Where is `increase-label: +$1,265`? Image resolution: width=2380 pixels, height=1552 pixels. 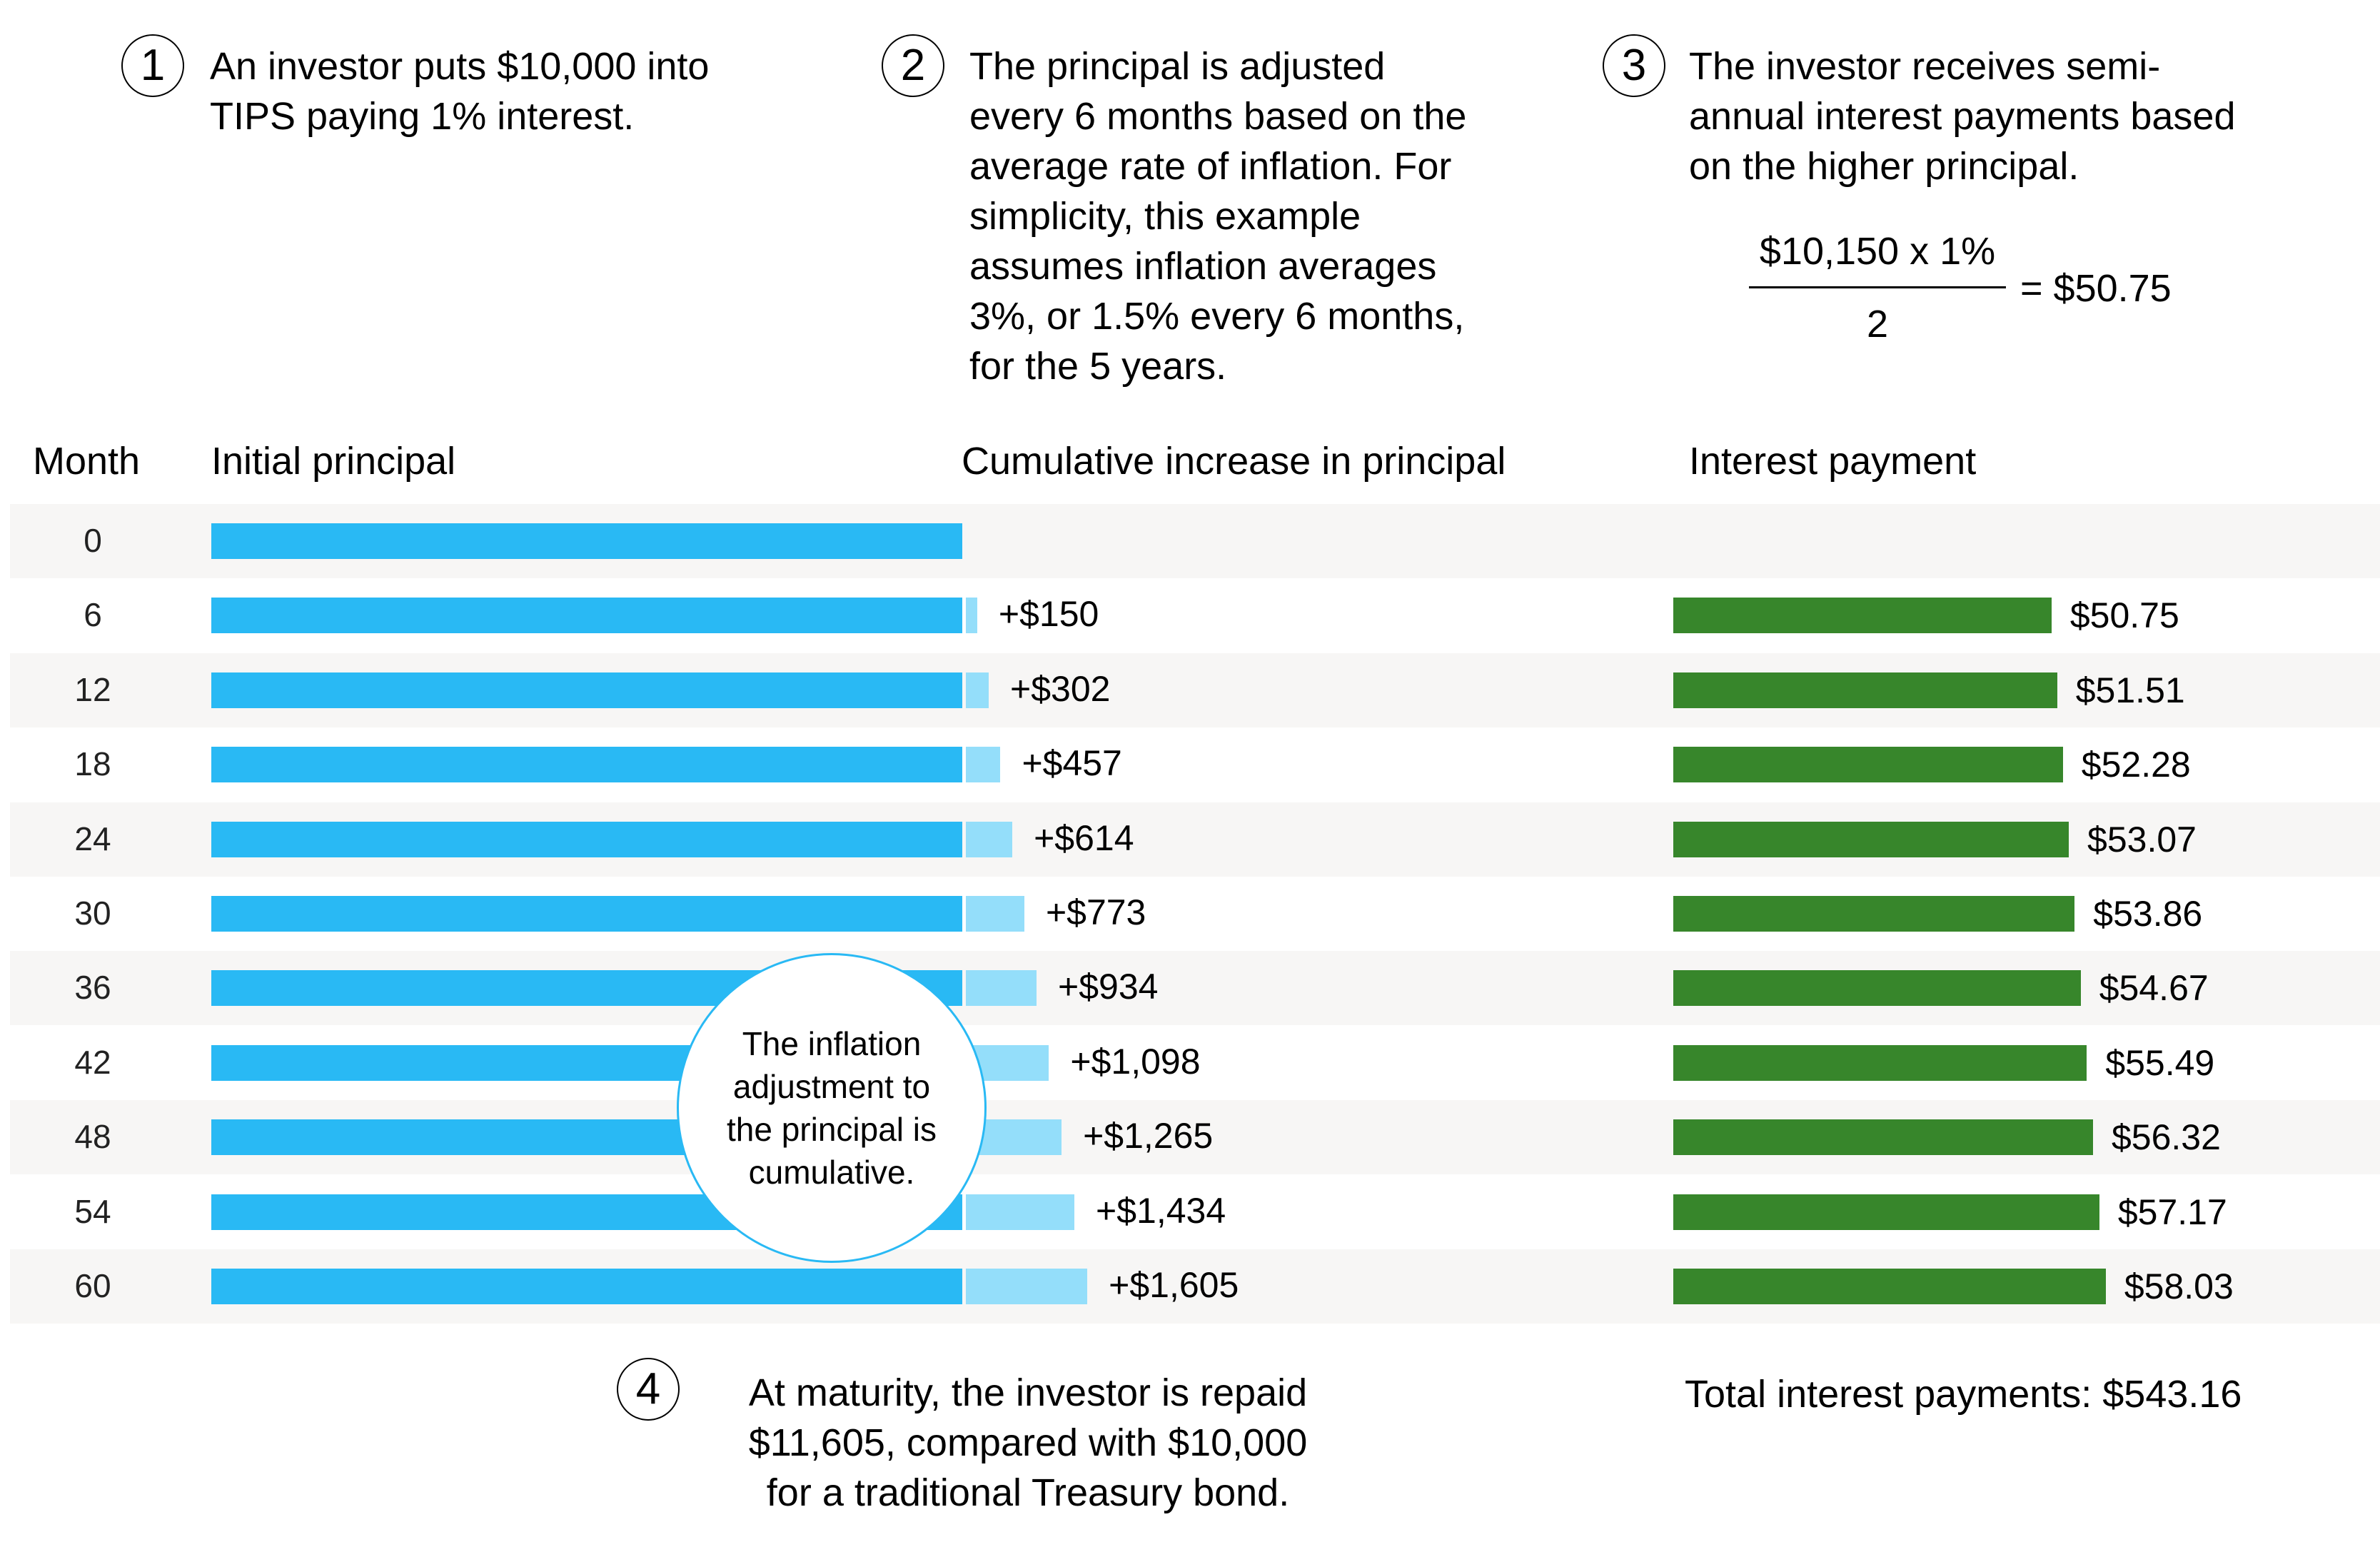 increase-label: +$1,265 is located at coordinates (1148, 1136).